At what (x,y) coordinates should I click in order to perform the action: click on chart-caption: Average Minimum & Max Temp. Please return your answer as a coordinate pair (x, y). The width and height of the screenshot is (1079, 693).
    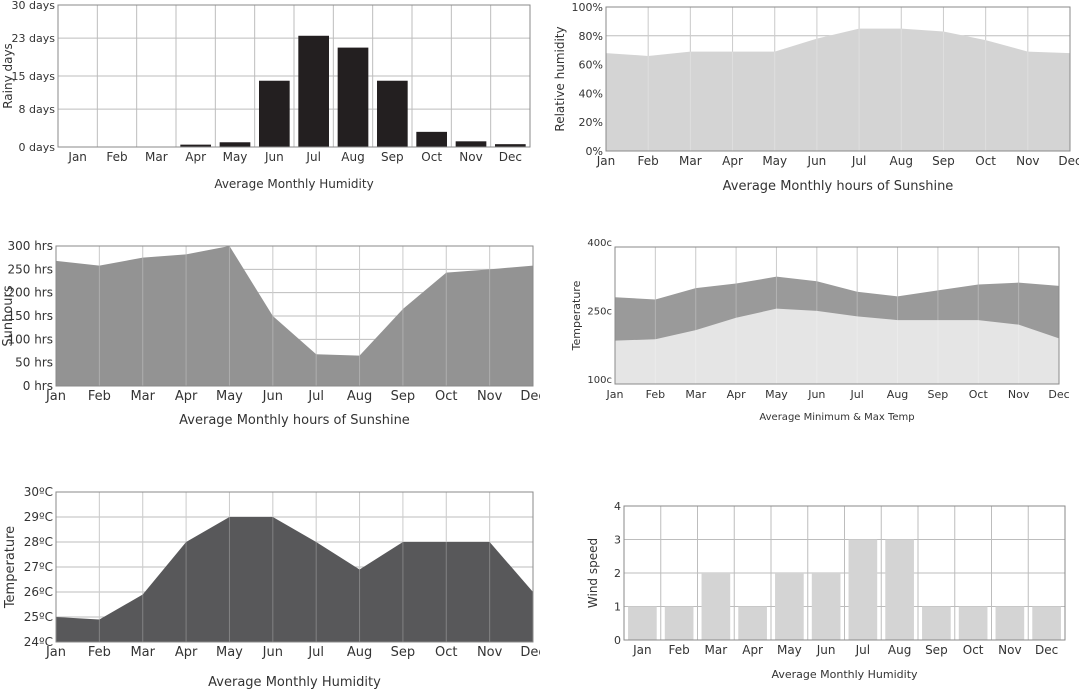
    Looking at the image, I should click on (836, 417).